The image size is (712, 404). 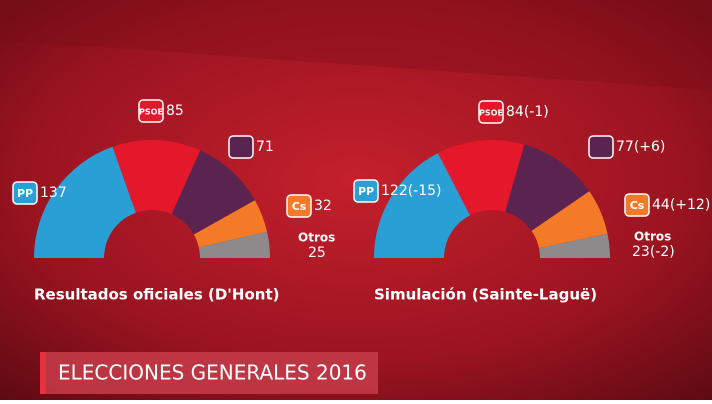 What do you see at coordinates (681, 205) in the screenshot?
I see `value-label: 44(+12)` at bounding box center [681, 205].